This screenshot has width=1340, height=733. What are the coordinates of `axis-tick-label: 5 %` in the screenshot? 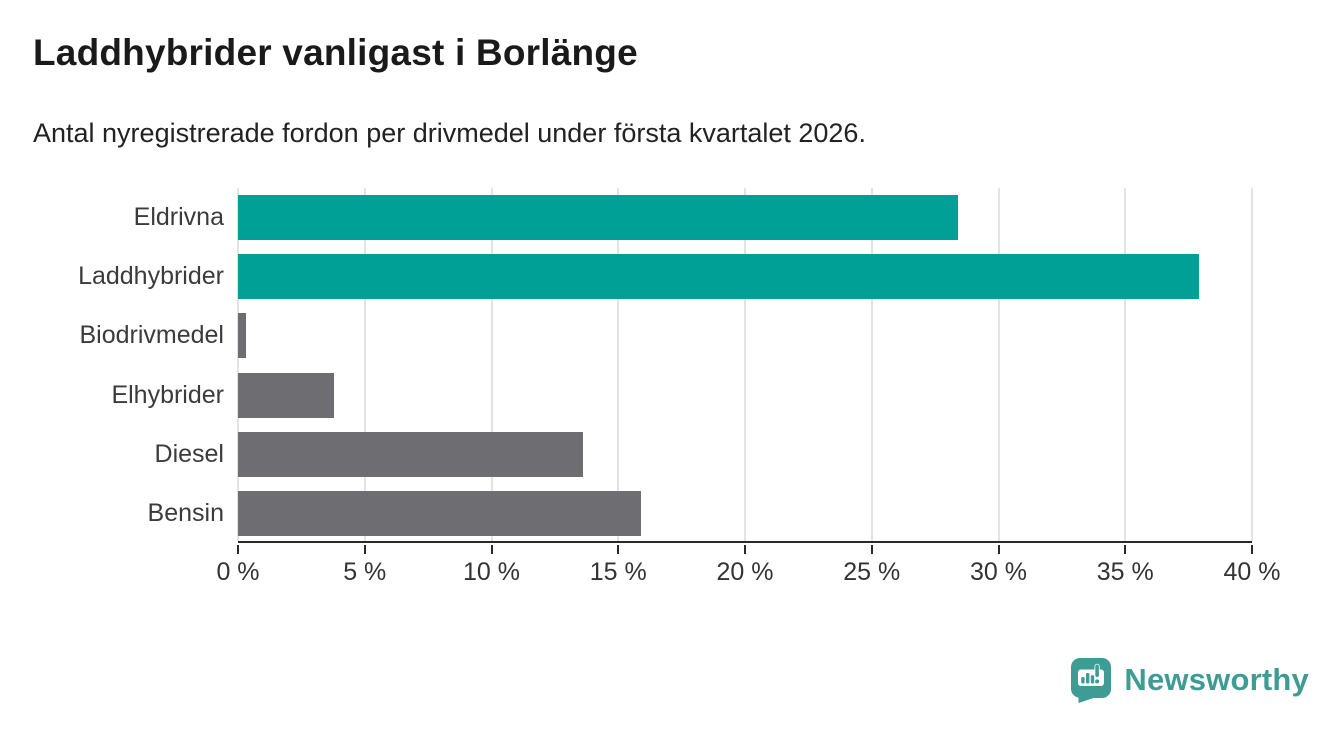 It's located at (365, 572).